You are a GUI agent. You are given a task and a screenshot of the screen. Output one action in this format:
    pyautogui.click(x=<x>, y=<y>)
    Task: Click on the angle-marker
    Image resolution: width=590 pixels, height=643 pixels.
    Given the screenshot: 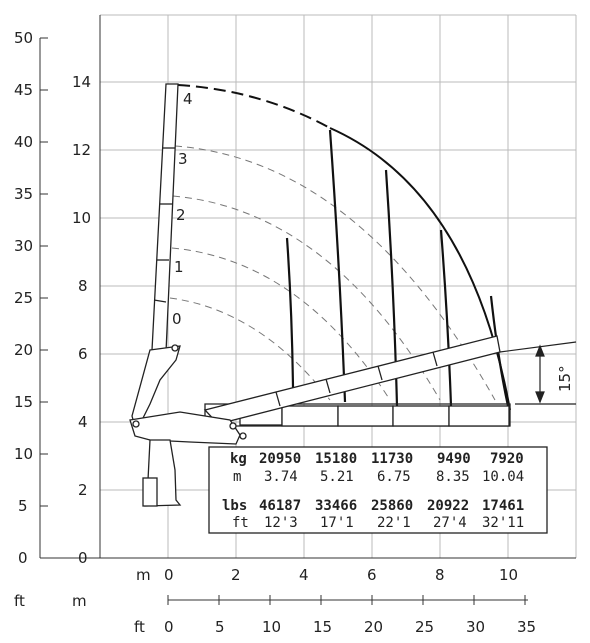 What is the action you would take?
    pyautogui.click(x=538, y=373)
    